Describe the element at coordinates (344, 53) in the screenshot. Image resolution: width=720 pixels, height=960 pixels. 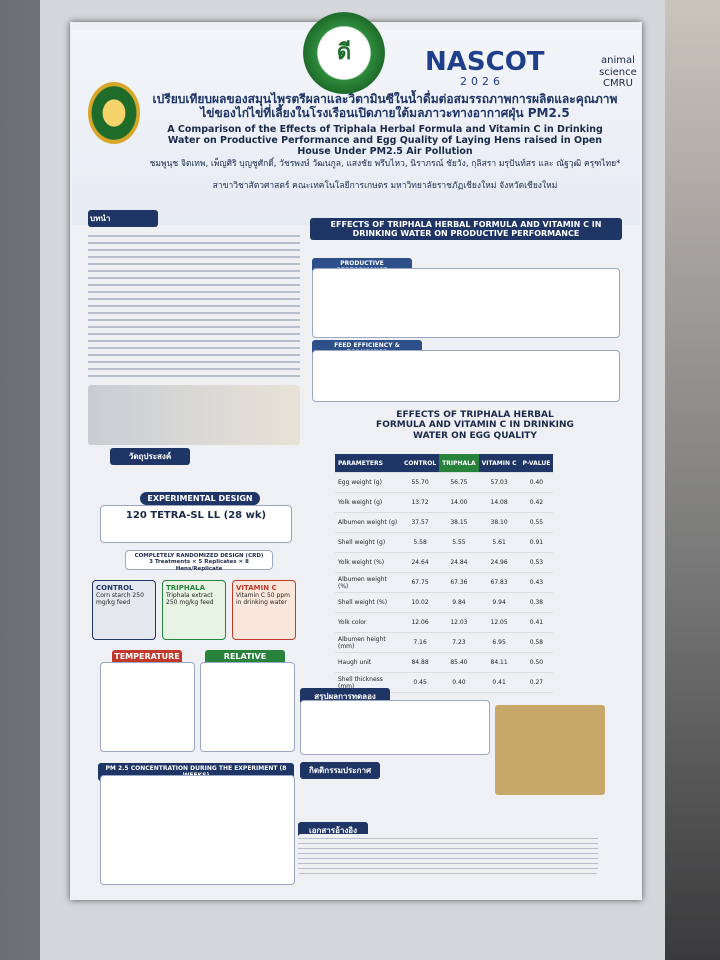
I see `badge: ดี` at that location.